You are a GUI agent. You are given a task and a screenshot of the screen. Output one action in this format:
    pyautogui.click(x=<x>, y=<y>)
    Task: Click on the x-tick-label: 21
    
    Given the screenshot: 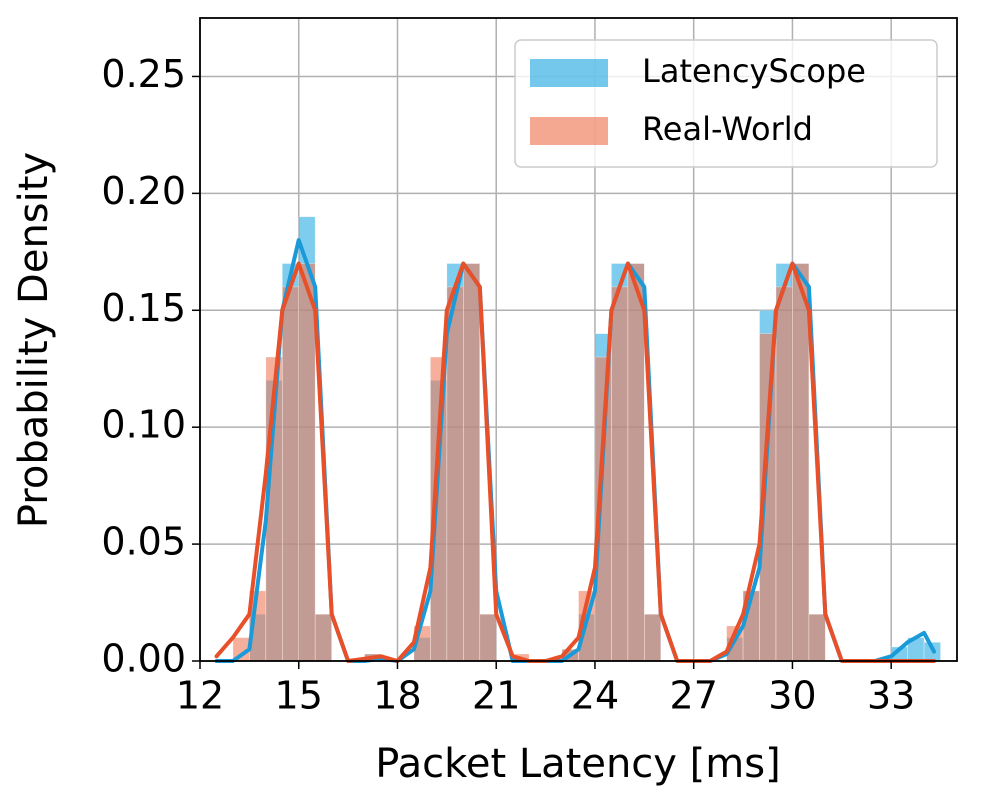 What is the action you would take?
    pyautogui.click(x=496, y=696)
    